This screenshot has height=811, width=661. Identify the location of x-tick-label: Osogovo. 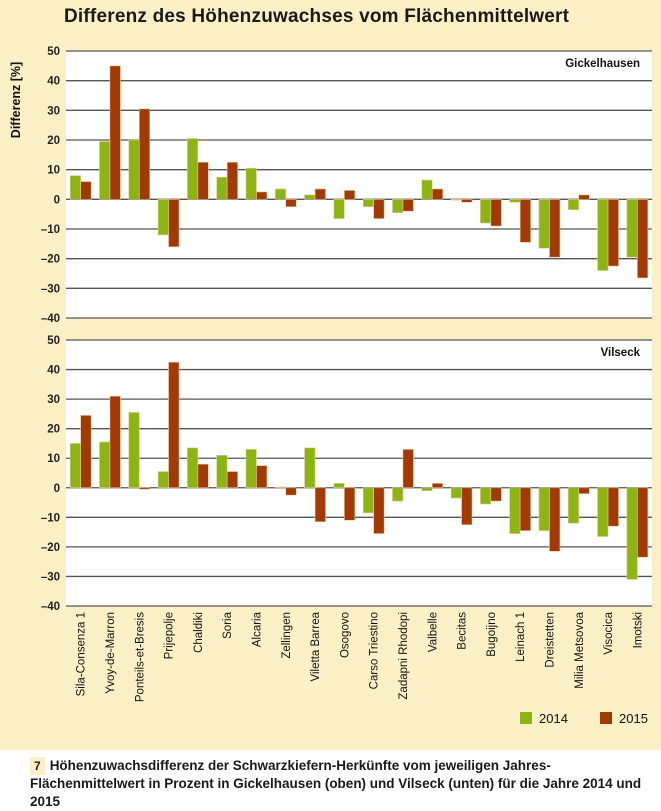
(345, 635).